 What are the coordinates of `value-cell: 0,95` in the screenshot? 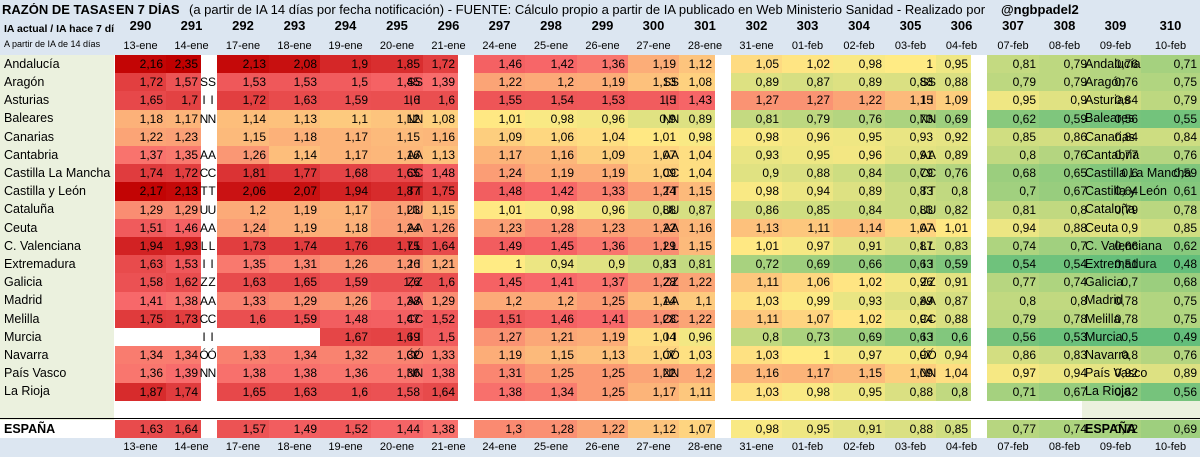 It's located at (859, 391).